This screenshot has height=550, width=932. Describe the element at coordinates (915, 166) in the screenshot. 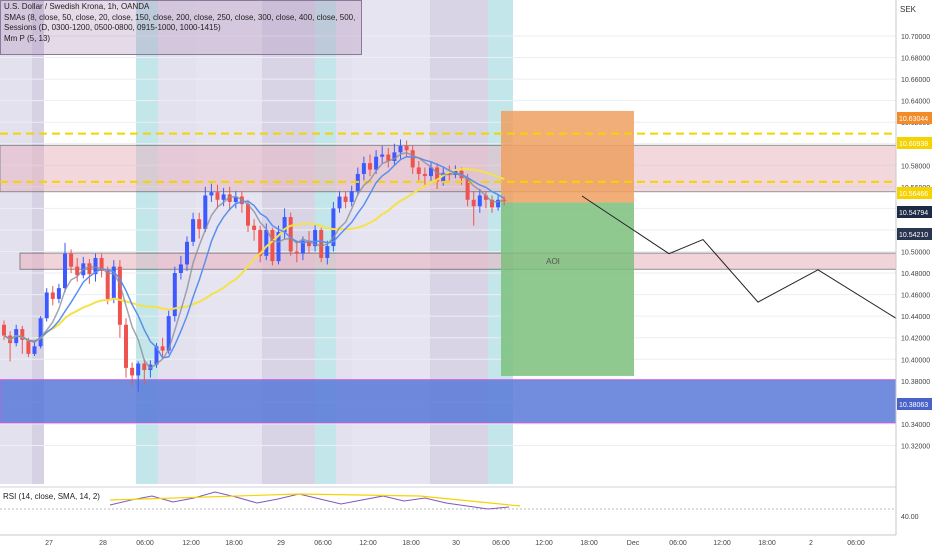

I see `y-tick-label: 10.58000` at that location.